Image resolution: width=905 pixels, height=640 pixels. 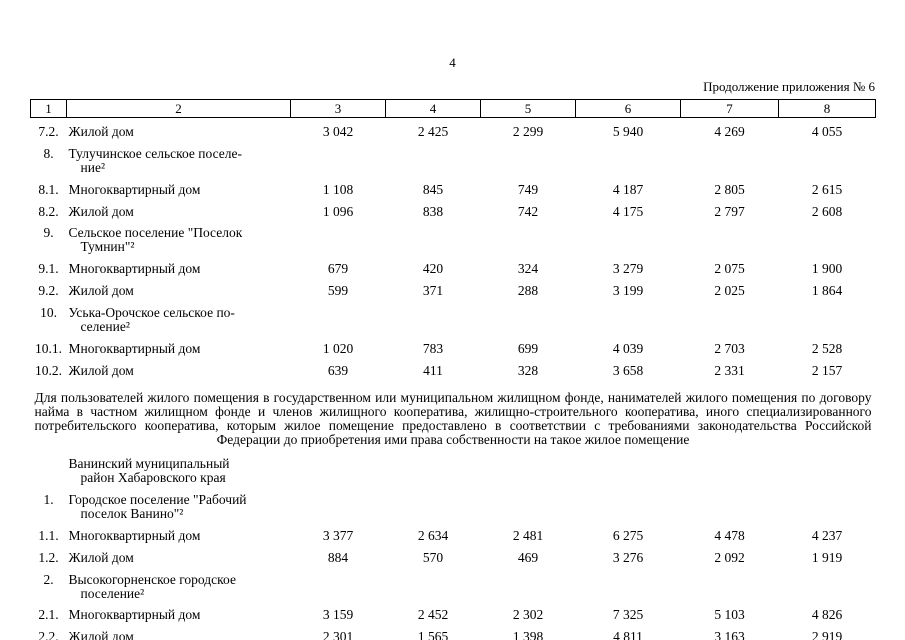 What do you see at coordinates (528, 557) in the screenshot?
I see `row-value: 469` at bounding box center [528, 557].